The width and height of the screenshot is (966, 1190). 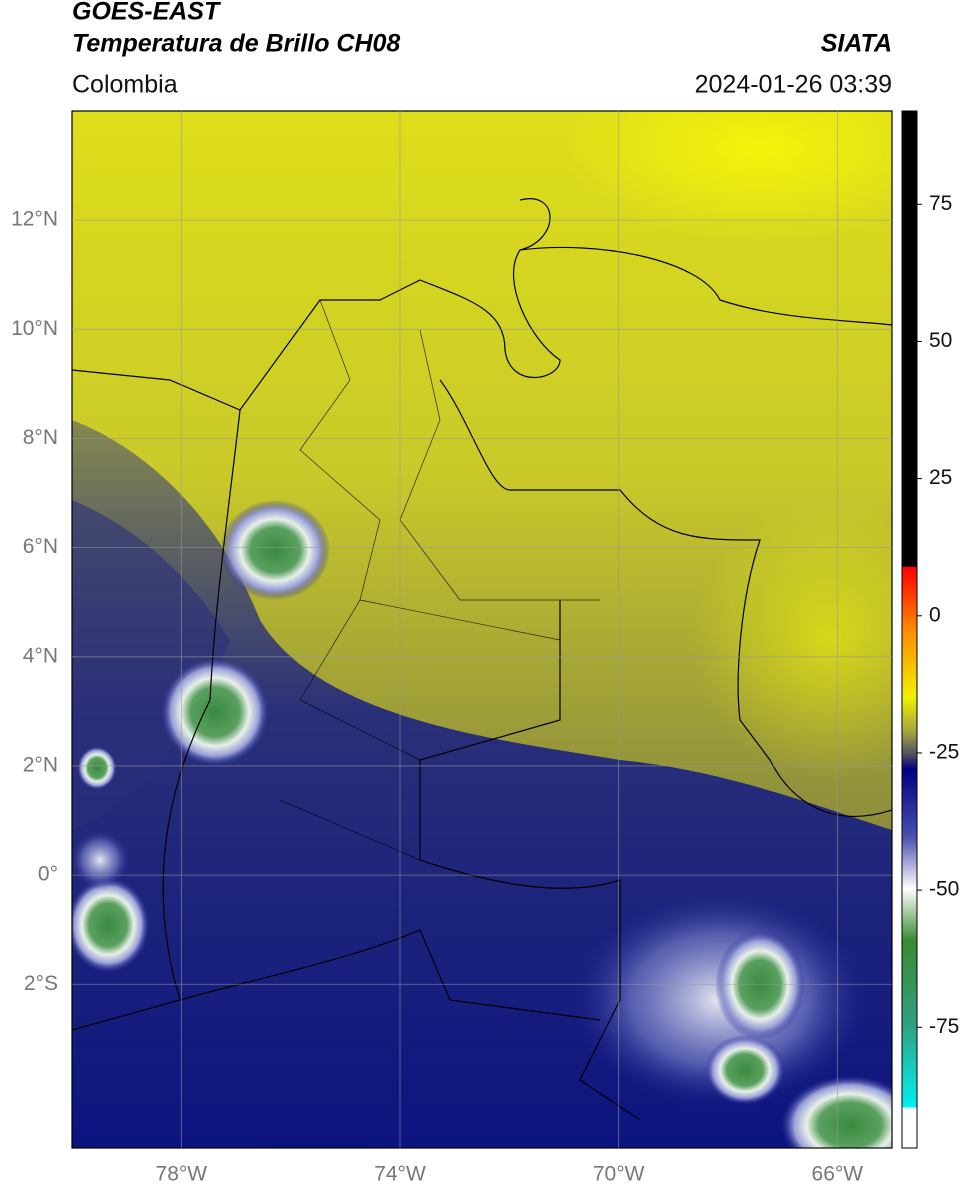 What do you see at coordinates (944, 889) in the screenshot?
I see `colorbar-tick-label: -50` at bounding box center [944, 889].